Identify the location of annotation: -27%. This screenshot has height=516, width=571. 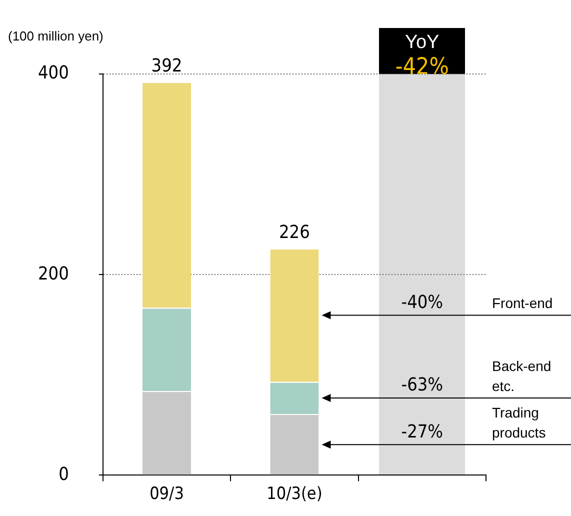
(422, 431).